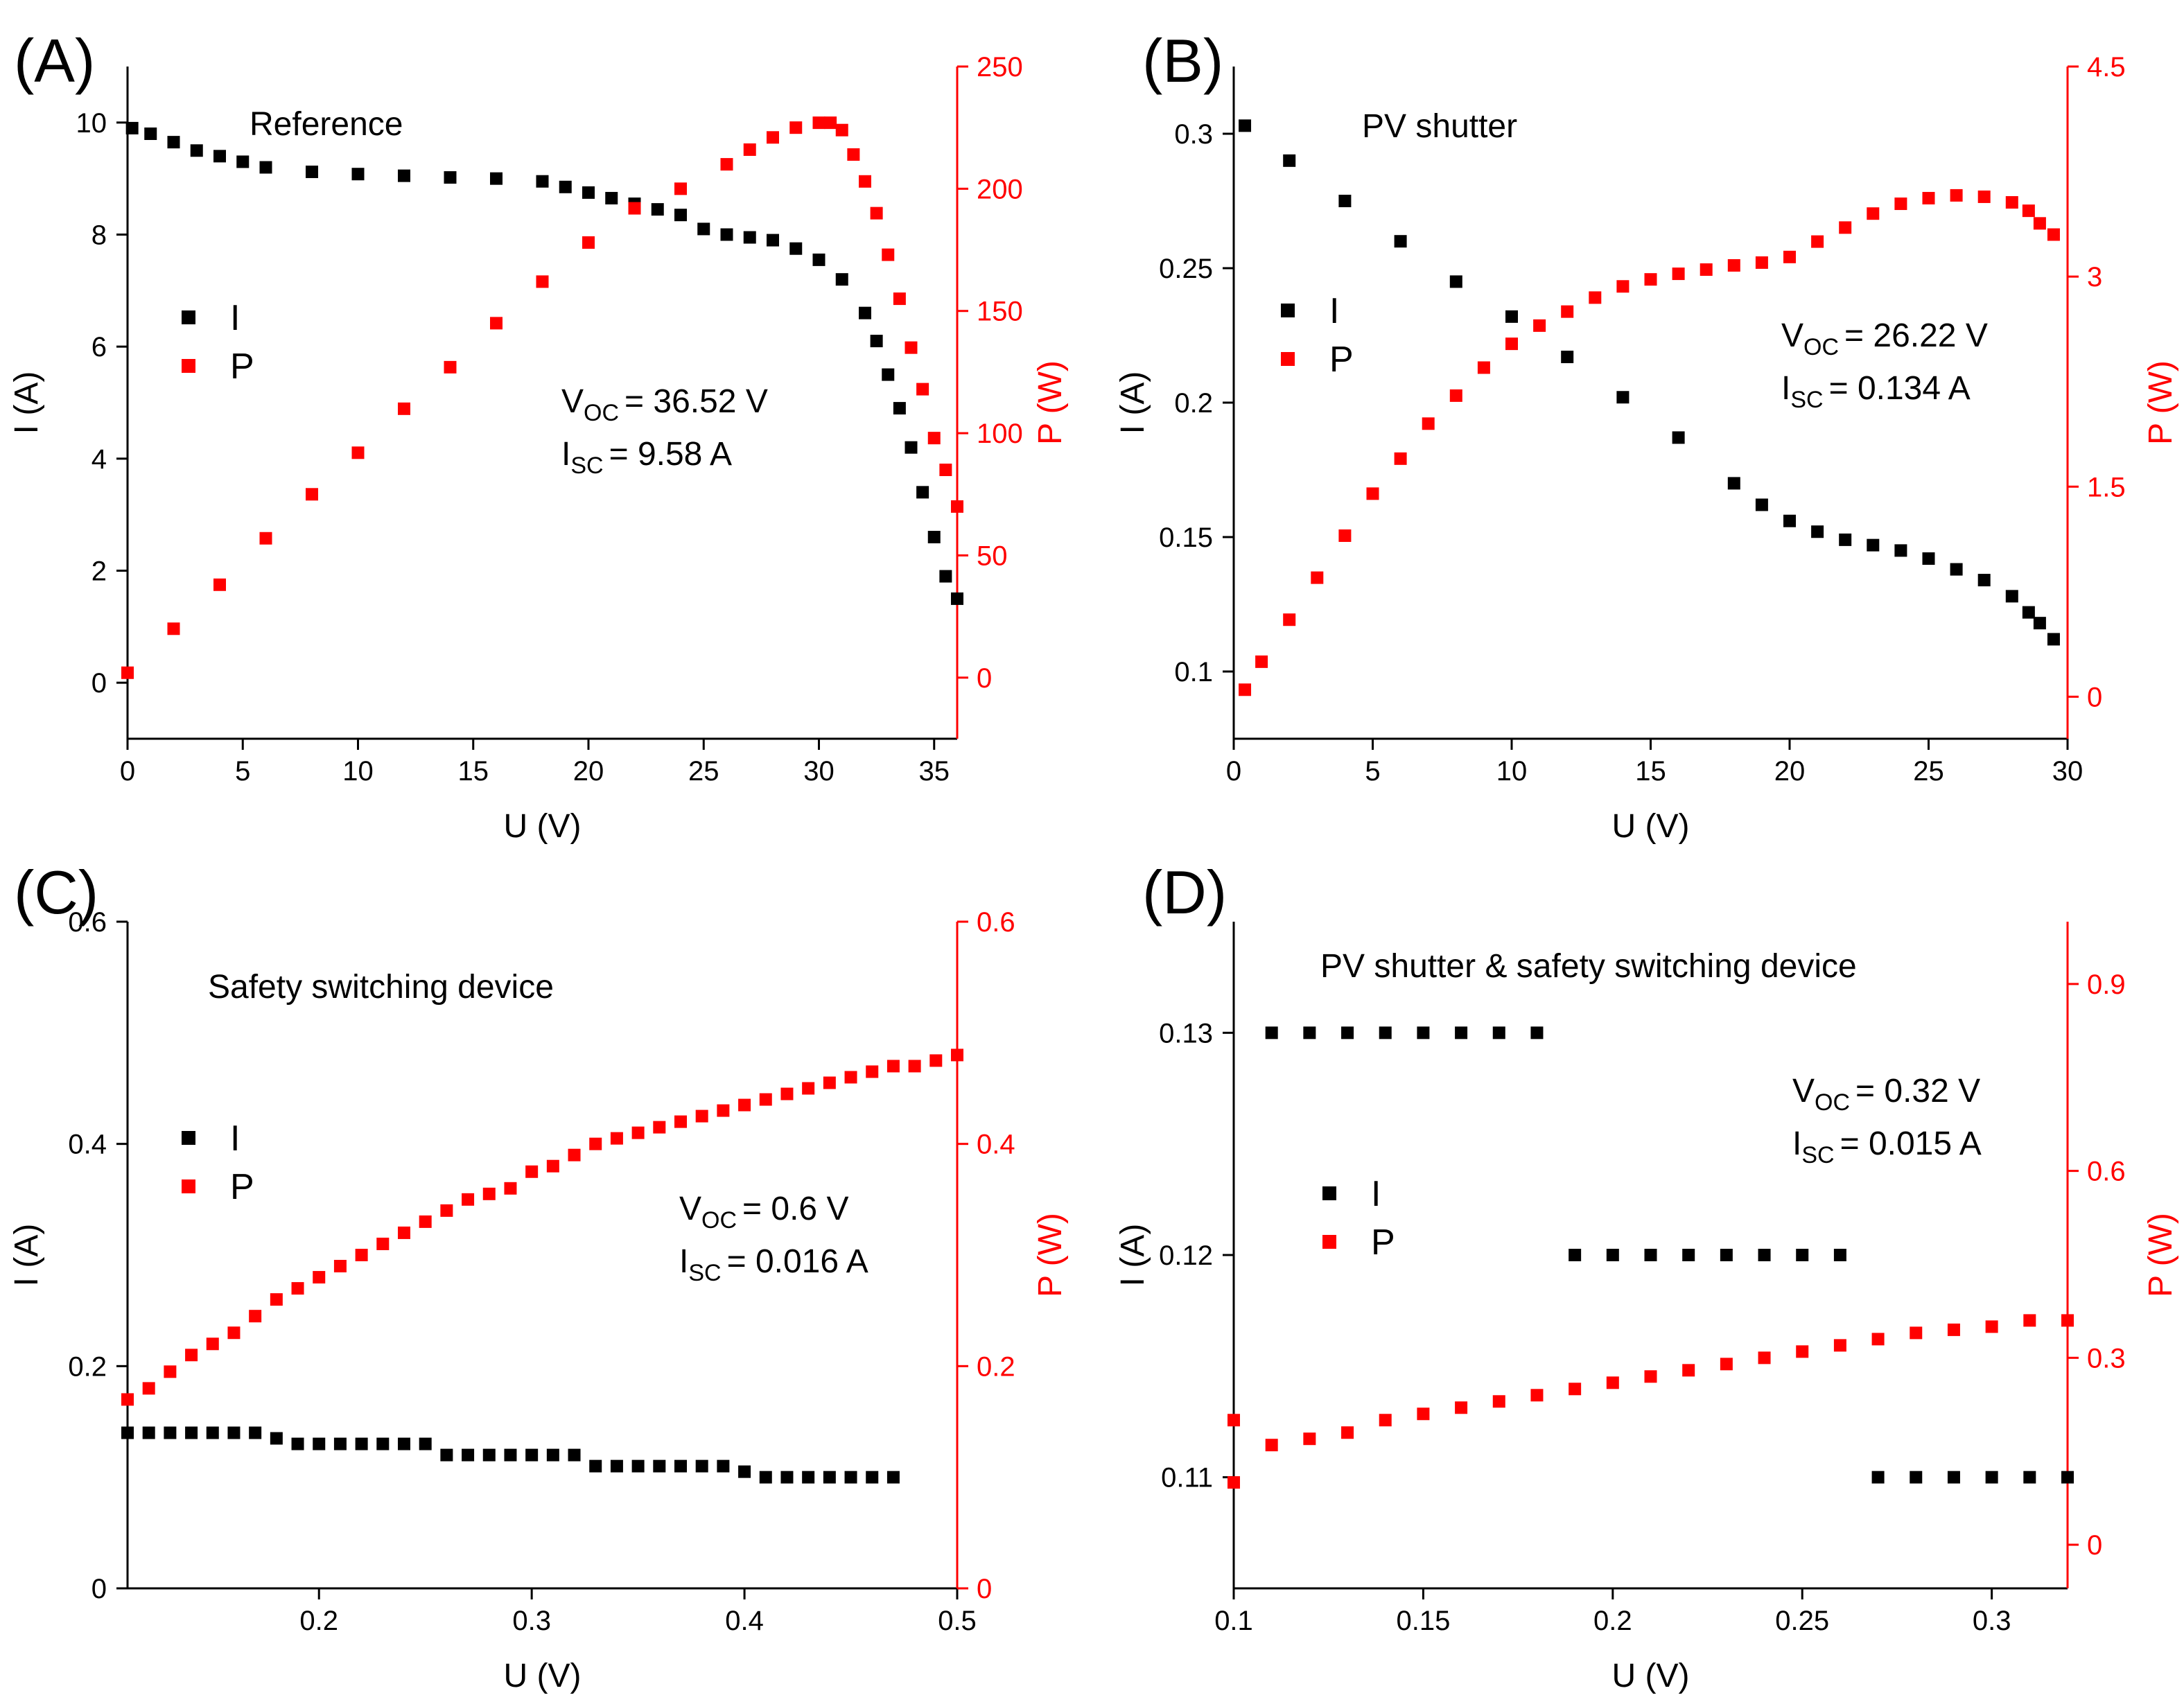  What do you see at coordinates (1186, 538) in the screenshot?
I see `y-tick-label: 0.15` at bounding box center [1186, 538].